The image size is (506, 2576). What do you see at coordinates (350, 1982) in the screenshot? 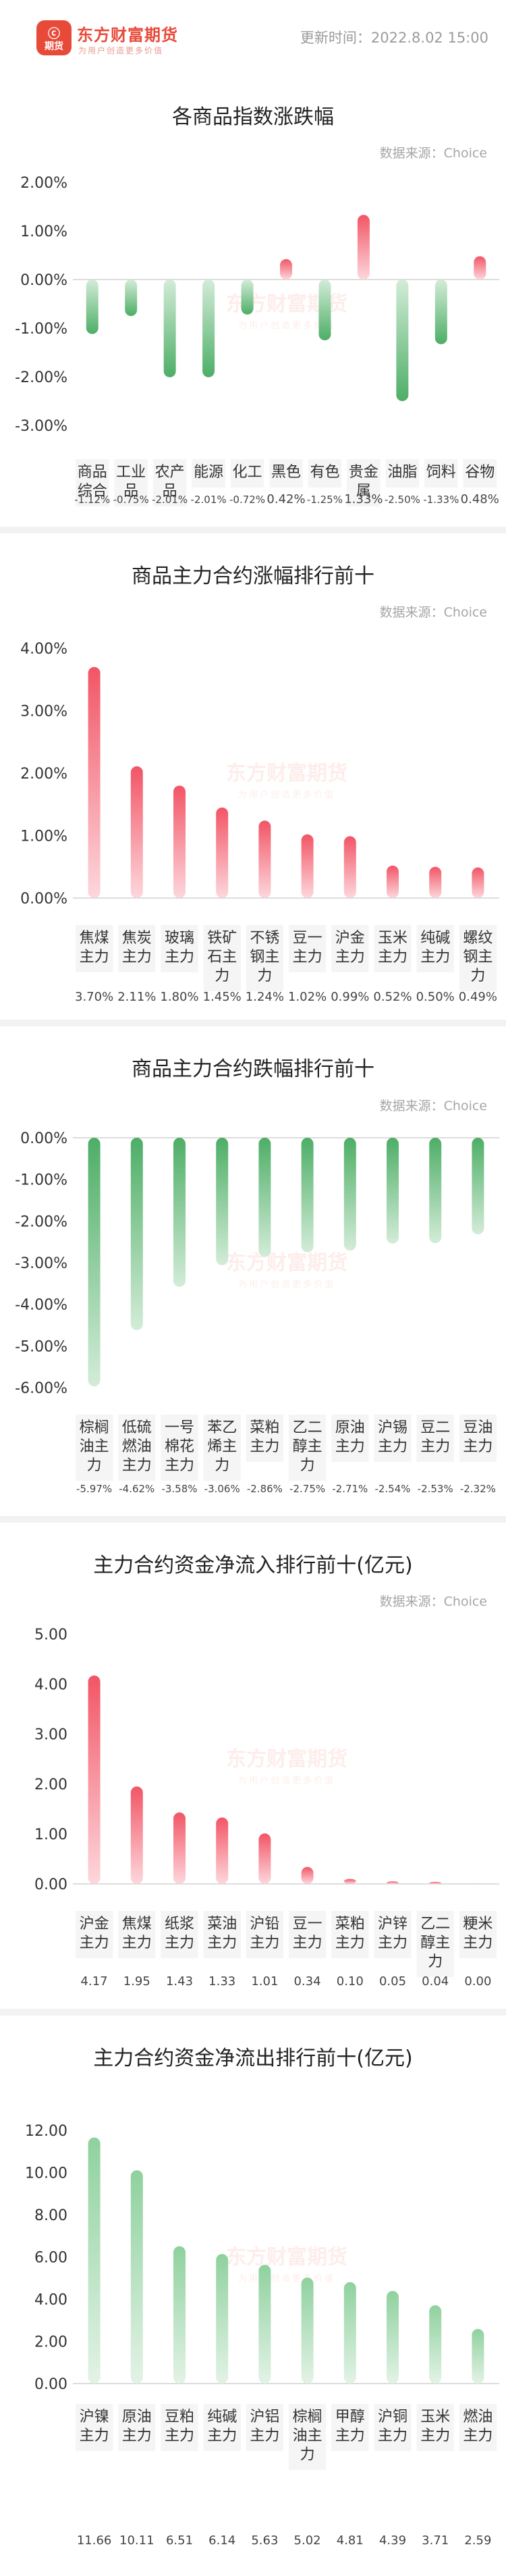
I see `value-label: 0.10` at bounding box center [350, 1982].